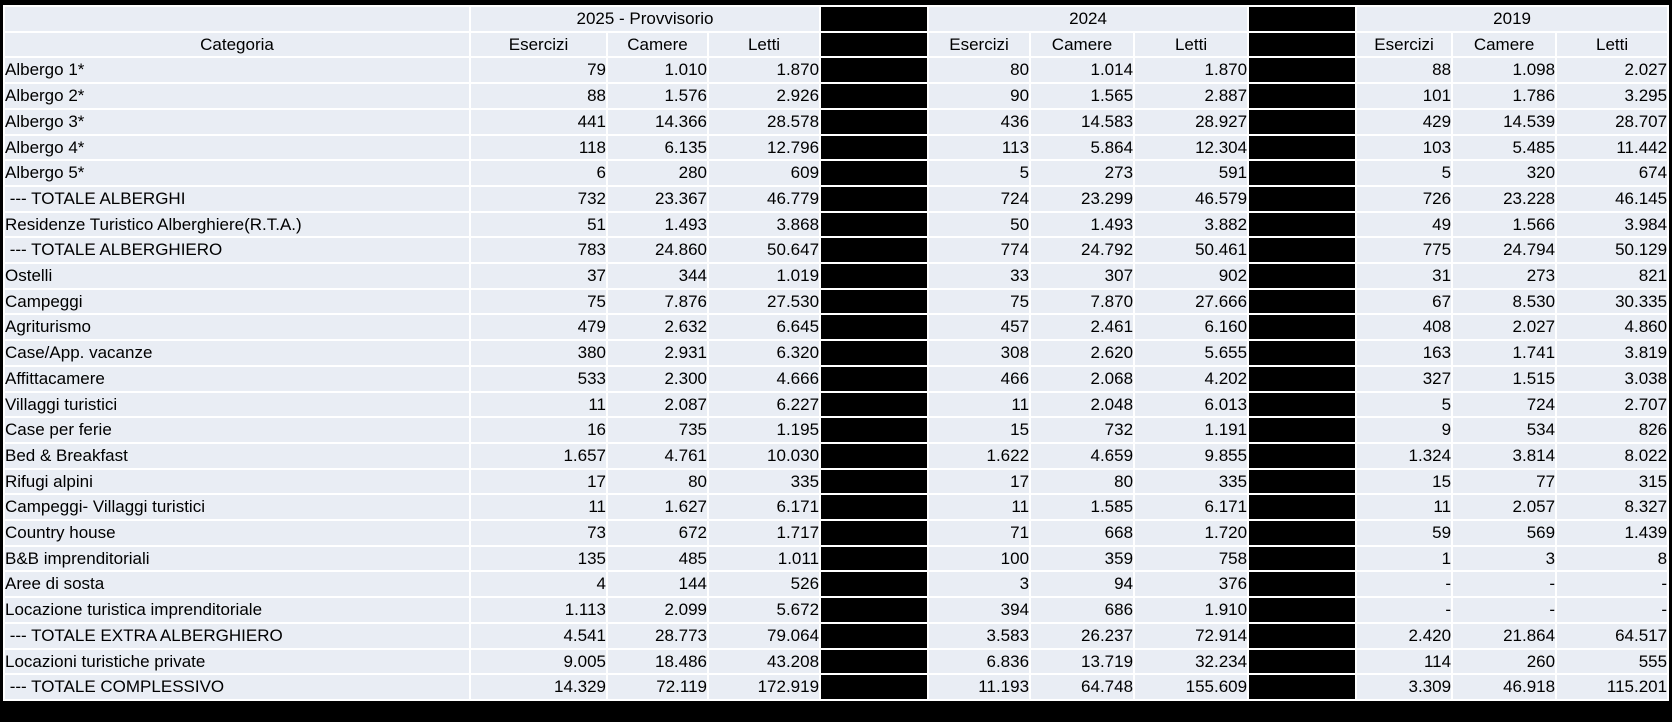 The width and height of the screenshot is (1672, 722). Describe the element at coordinates (237, 353) in the screenshot. I see `categoria-cell: Case/App. vacanze` at that location.